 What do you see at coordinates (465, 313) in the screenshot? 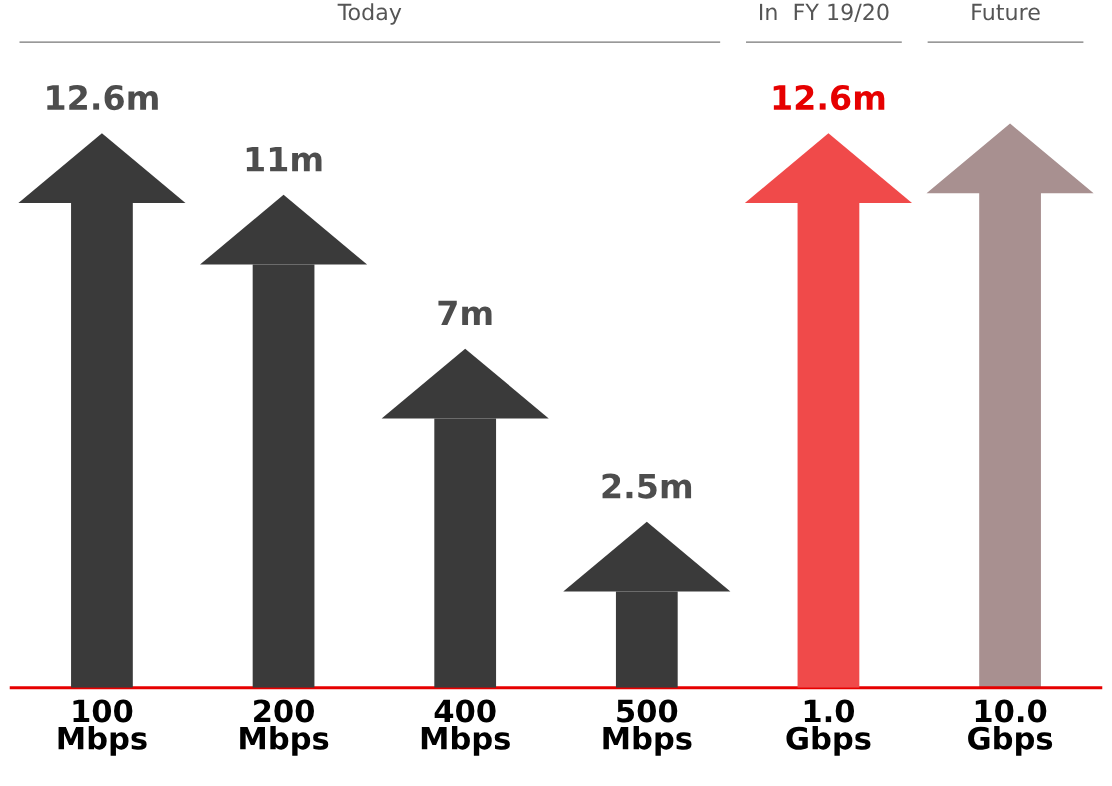
I see `data-label: 7m` at bounding box center [465, 313].